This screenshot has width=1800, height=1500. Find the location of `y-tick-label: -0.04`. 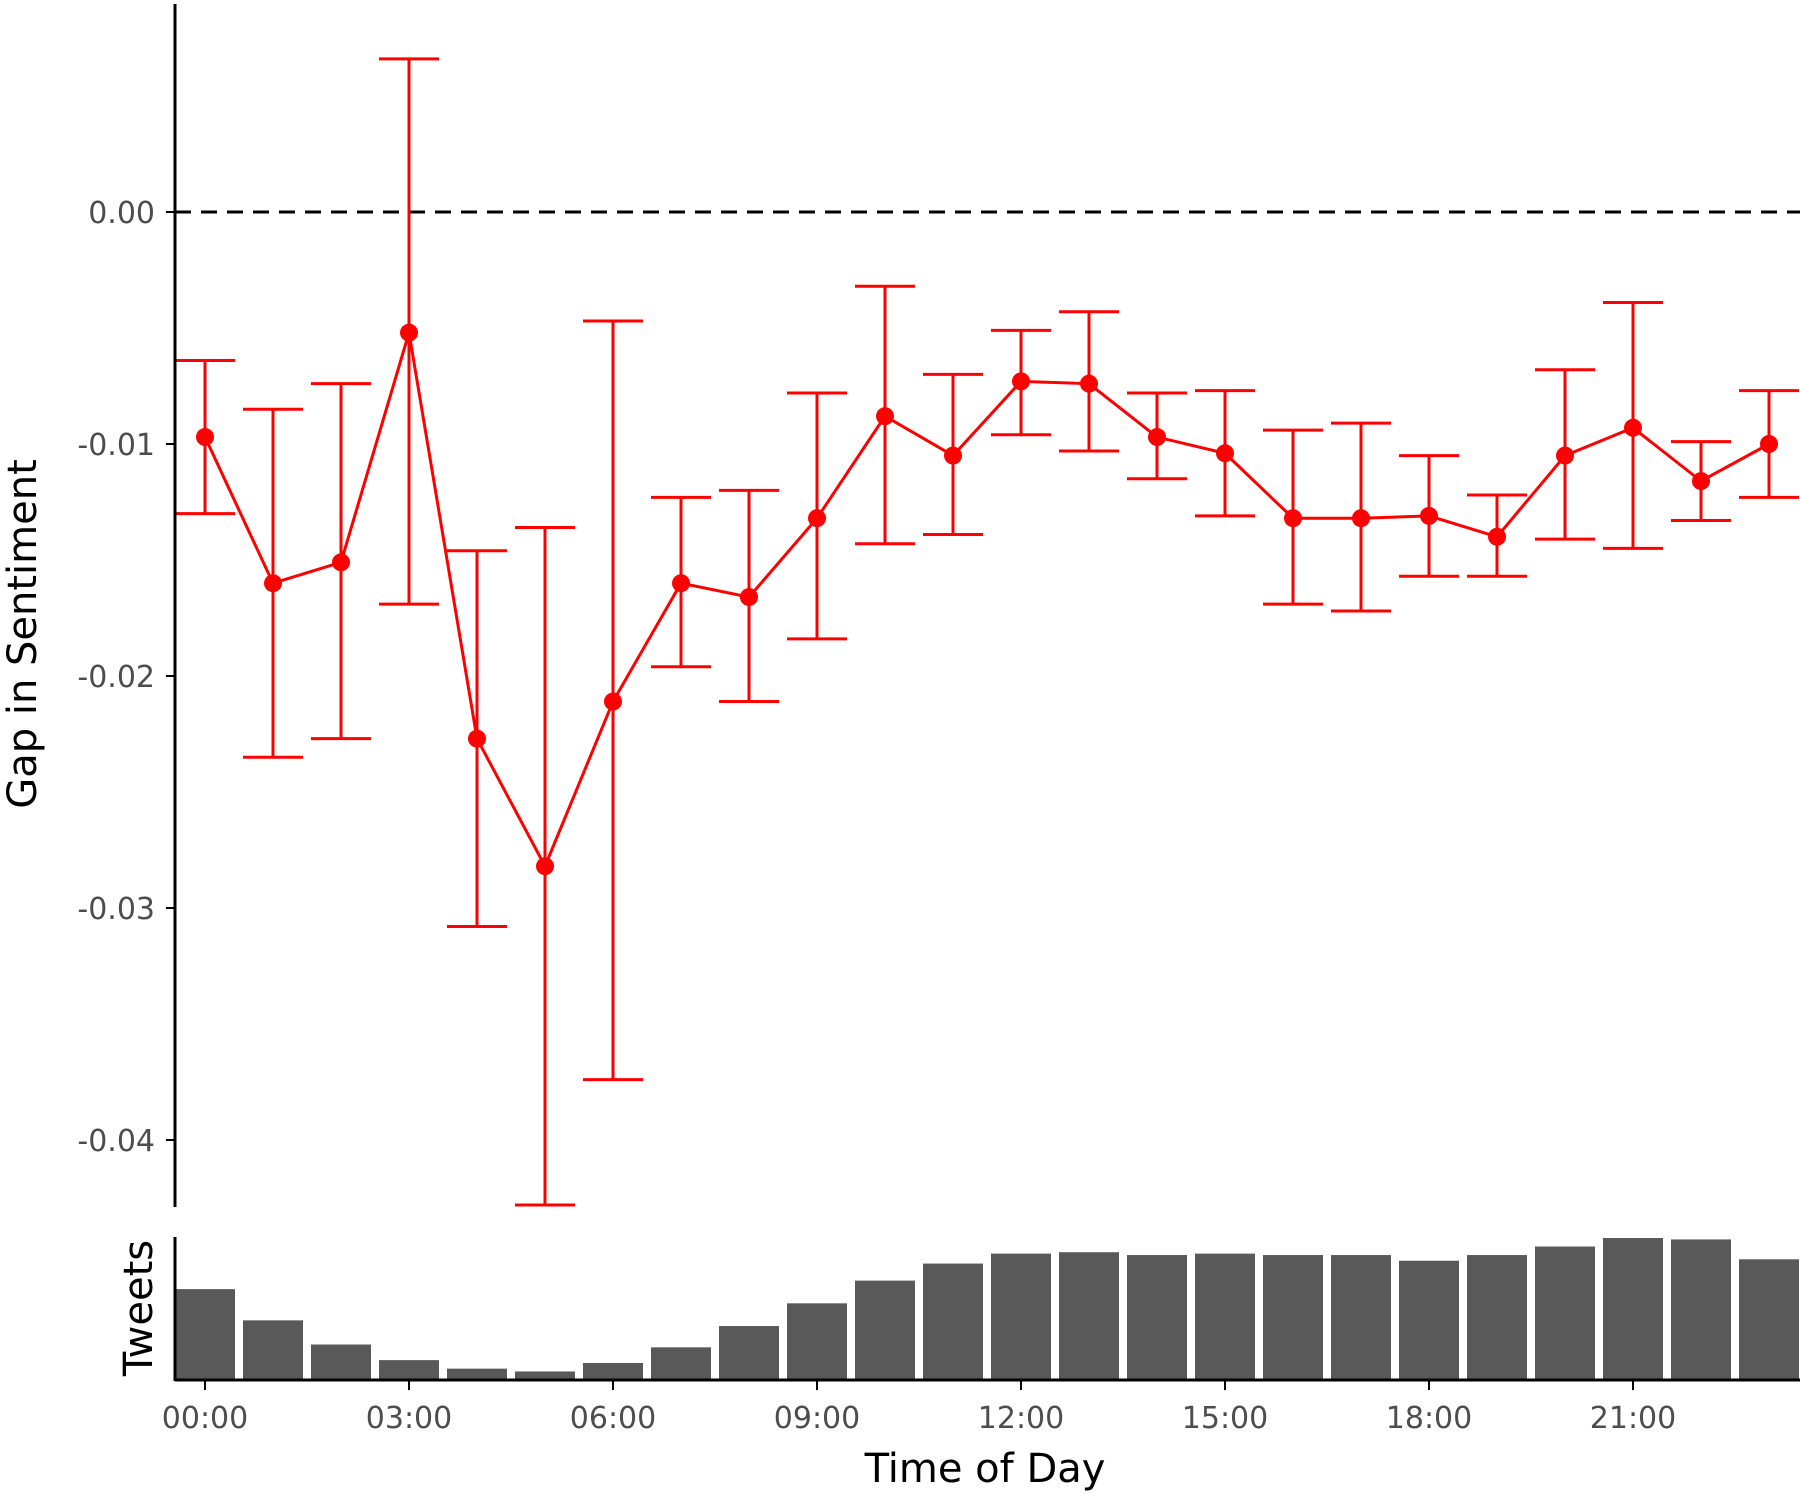

y-tick-label: -0.04 is located at coordinates (116, 1141).